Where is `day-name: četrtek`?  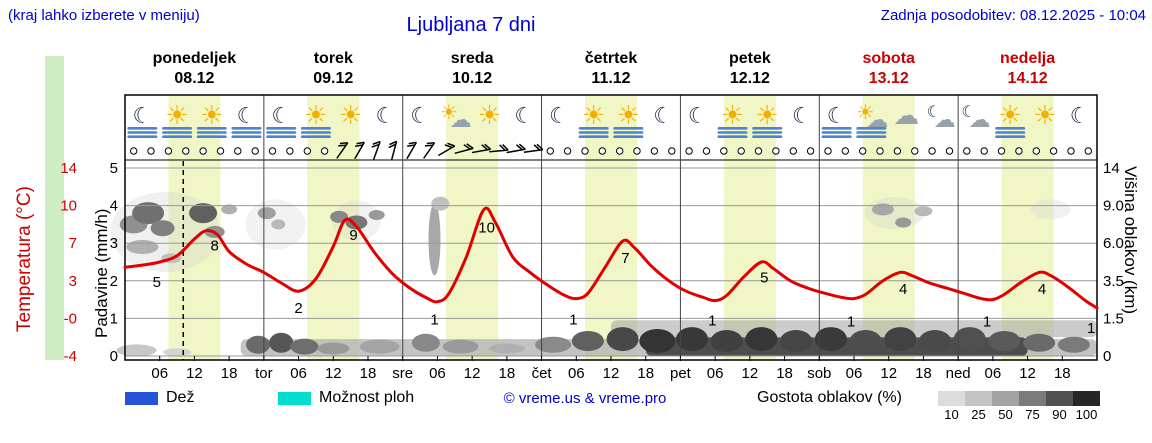 day-name: četrtek is located at coordinates (611, 58).